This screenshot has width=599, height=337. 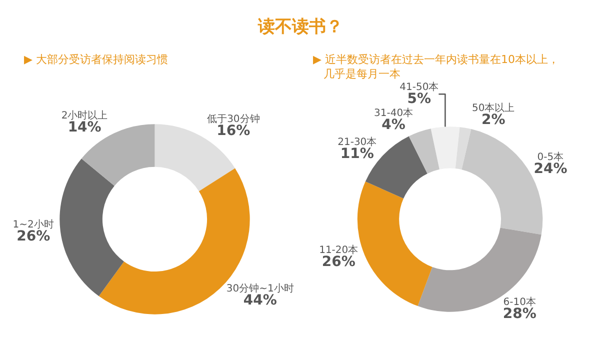 I want to click on data-label: 16%, so click(x=233, y=130).